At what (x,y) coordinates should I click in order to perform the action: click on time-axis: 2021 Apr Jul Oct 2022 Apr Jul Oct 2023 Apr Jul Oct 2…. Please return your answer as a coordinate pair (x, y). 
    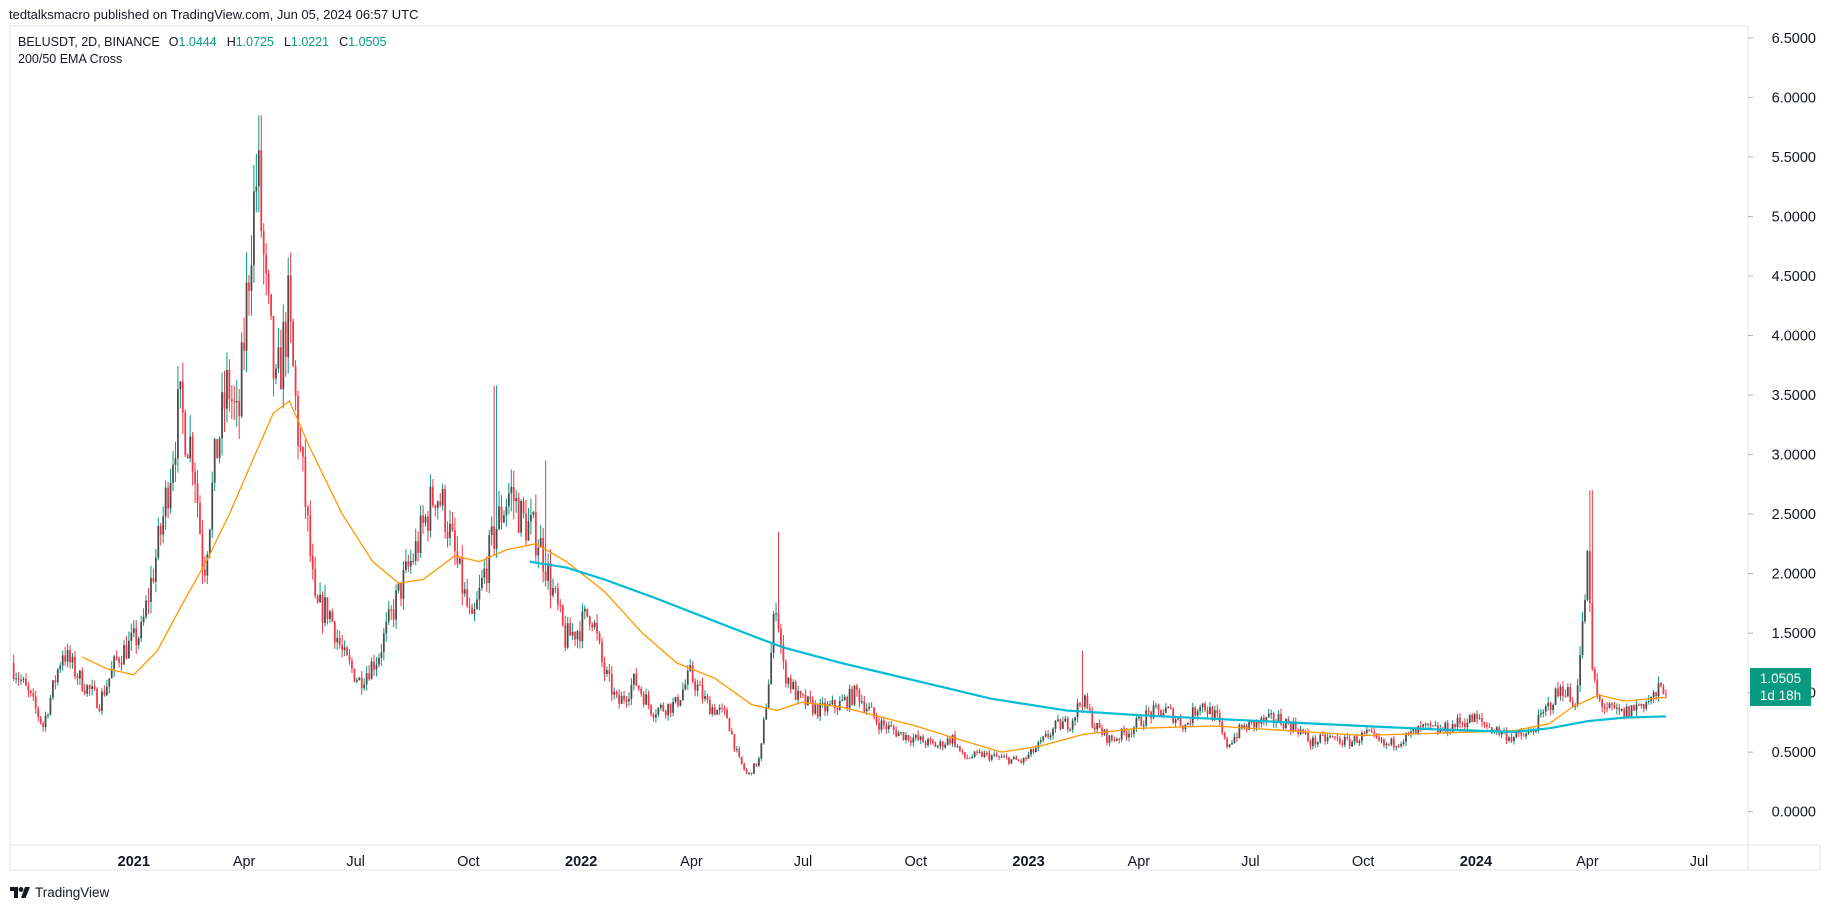
    Looking at the image, I should click on (913, 862).